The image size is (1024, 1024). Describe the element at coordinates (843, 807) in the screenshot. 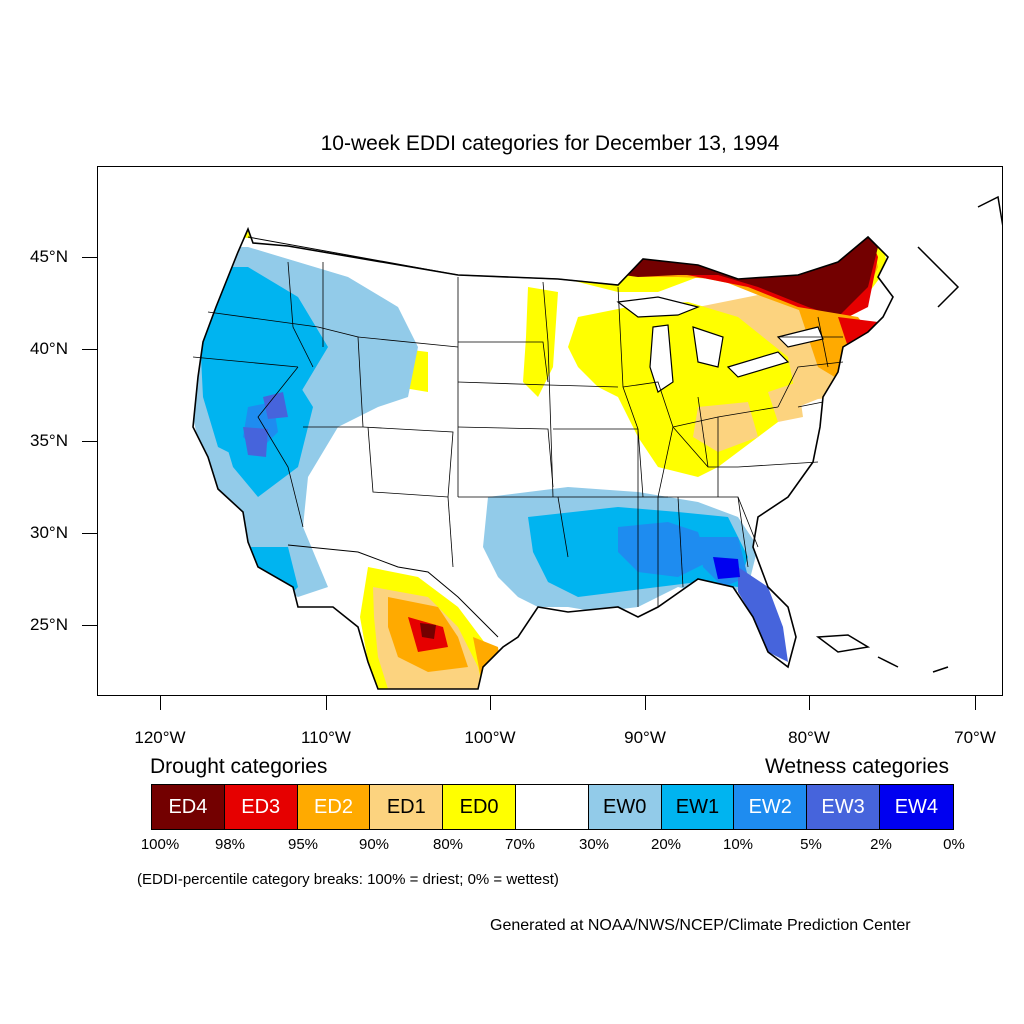

I see `legend-cell-ew3: EW3` at that location.